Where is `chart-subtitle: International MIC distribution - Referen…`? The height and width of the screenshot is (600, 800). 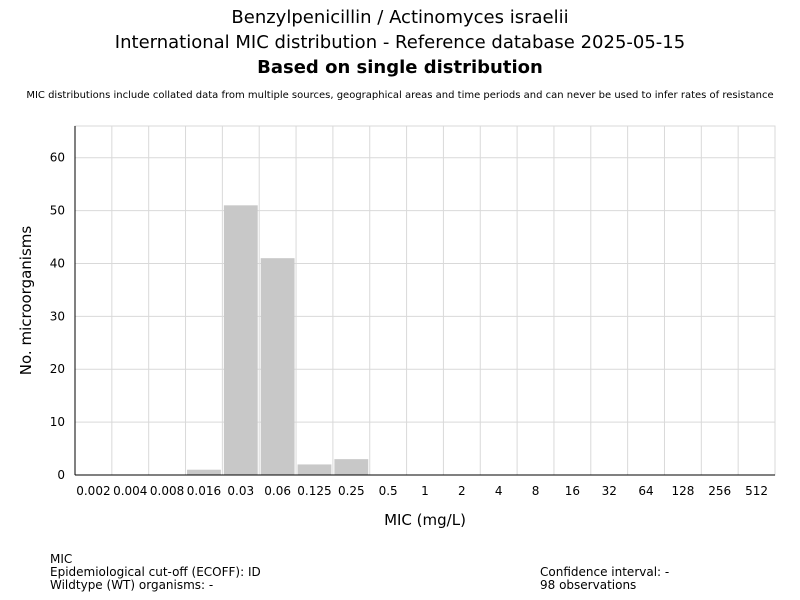 chart-subtitle: International MIC distribution - Referen… is located at coordinates (400, 42).